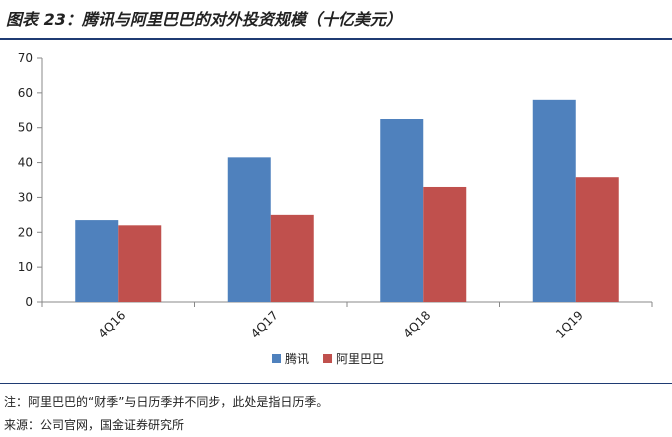  I want to click on y-tick-label: 10, so click(25, 267).